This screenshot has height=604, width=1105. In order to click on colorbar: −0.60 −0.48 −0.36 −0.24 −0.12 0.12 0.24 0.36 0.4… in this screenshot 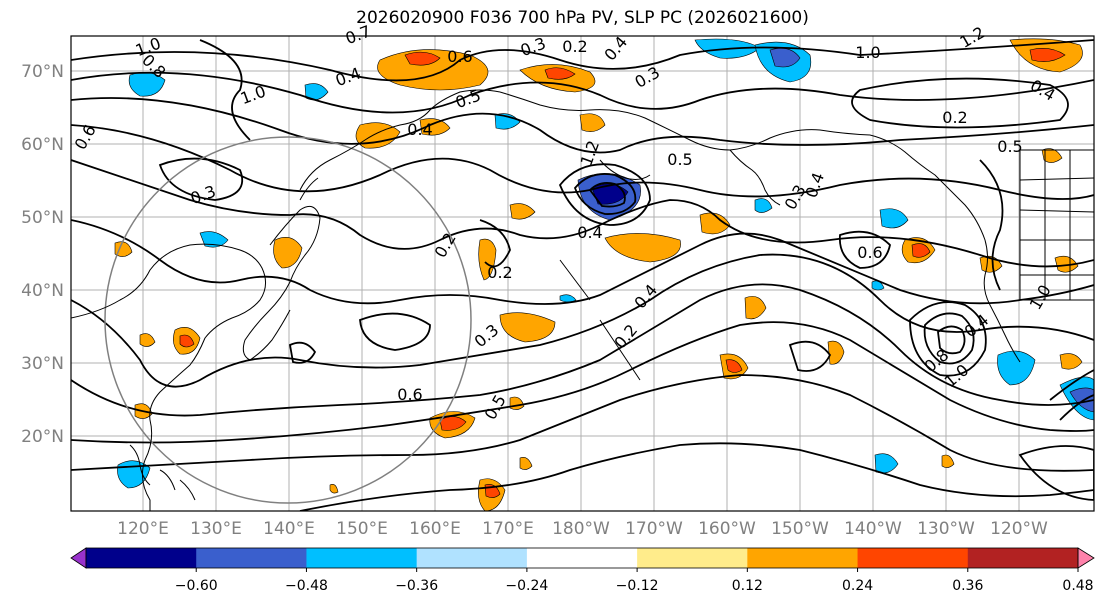, I will do `click(582, 570)`.